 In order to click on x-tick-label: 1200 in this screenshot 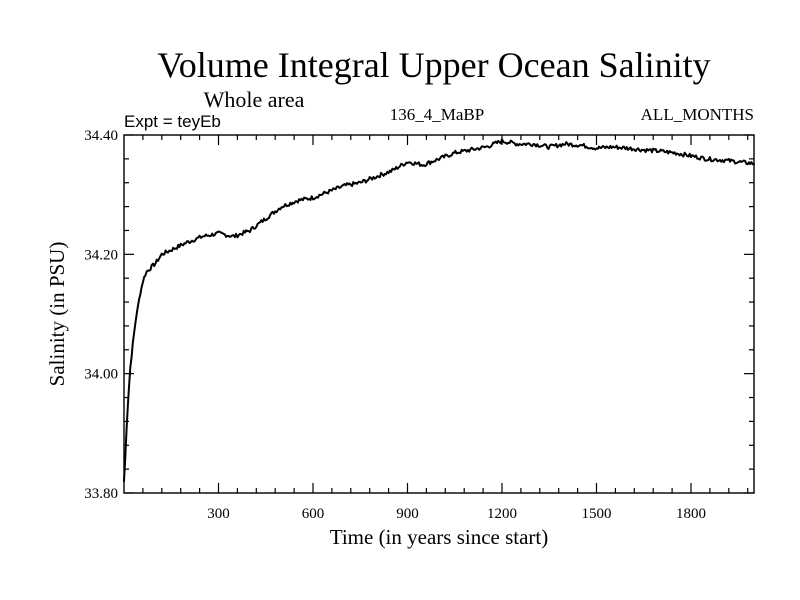, I will do `click(502, 514)`.